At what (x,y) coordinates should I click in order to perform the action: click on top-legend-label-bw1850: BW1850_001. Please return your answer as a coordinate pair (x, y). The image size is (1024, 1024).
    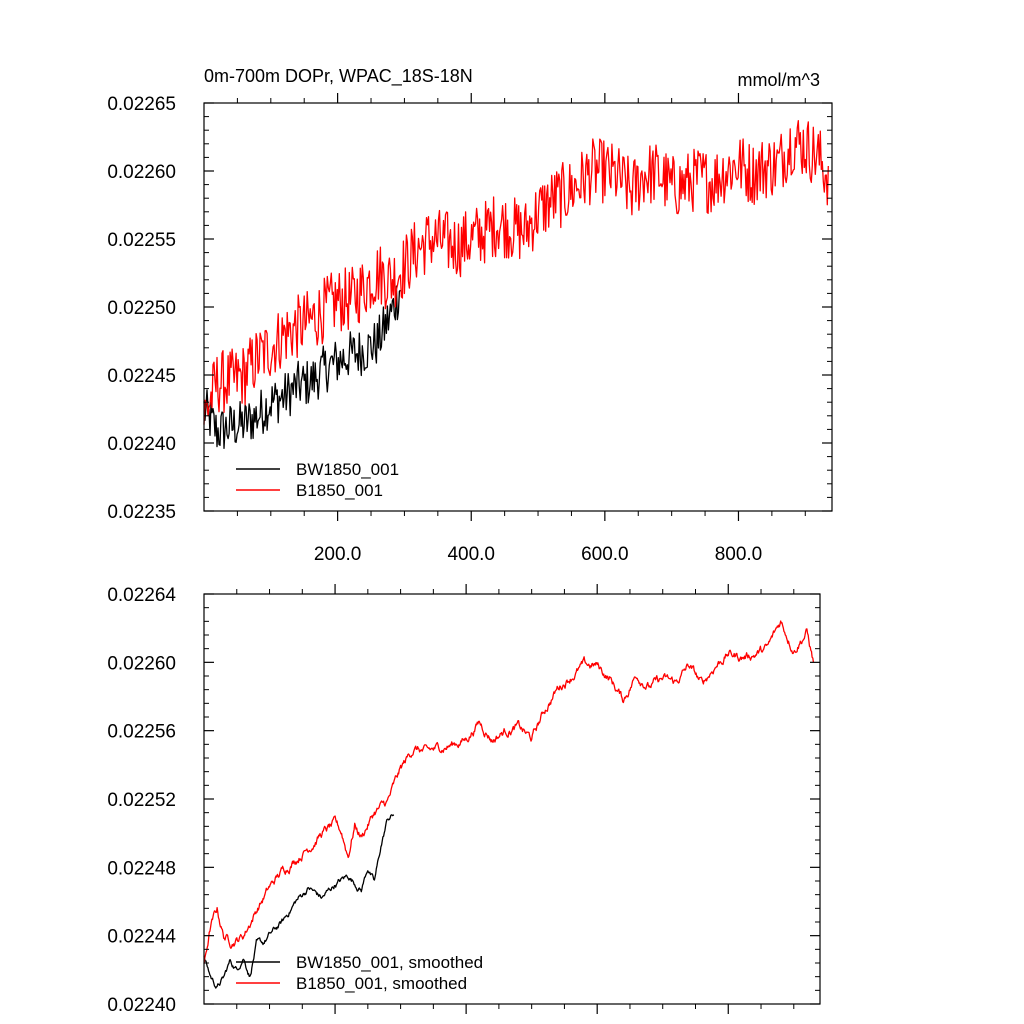
    Looking at the image, I should click on (347, 469).